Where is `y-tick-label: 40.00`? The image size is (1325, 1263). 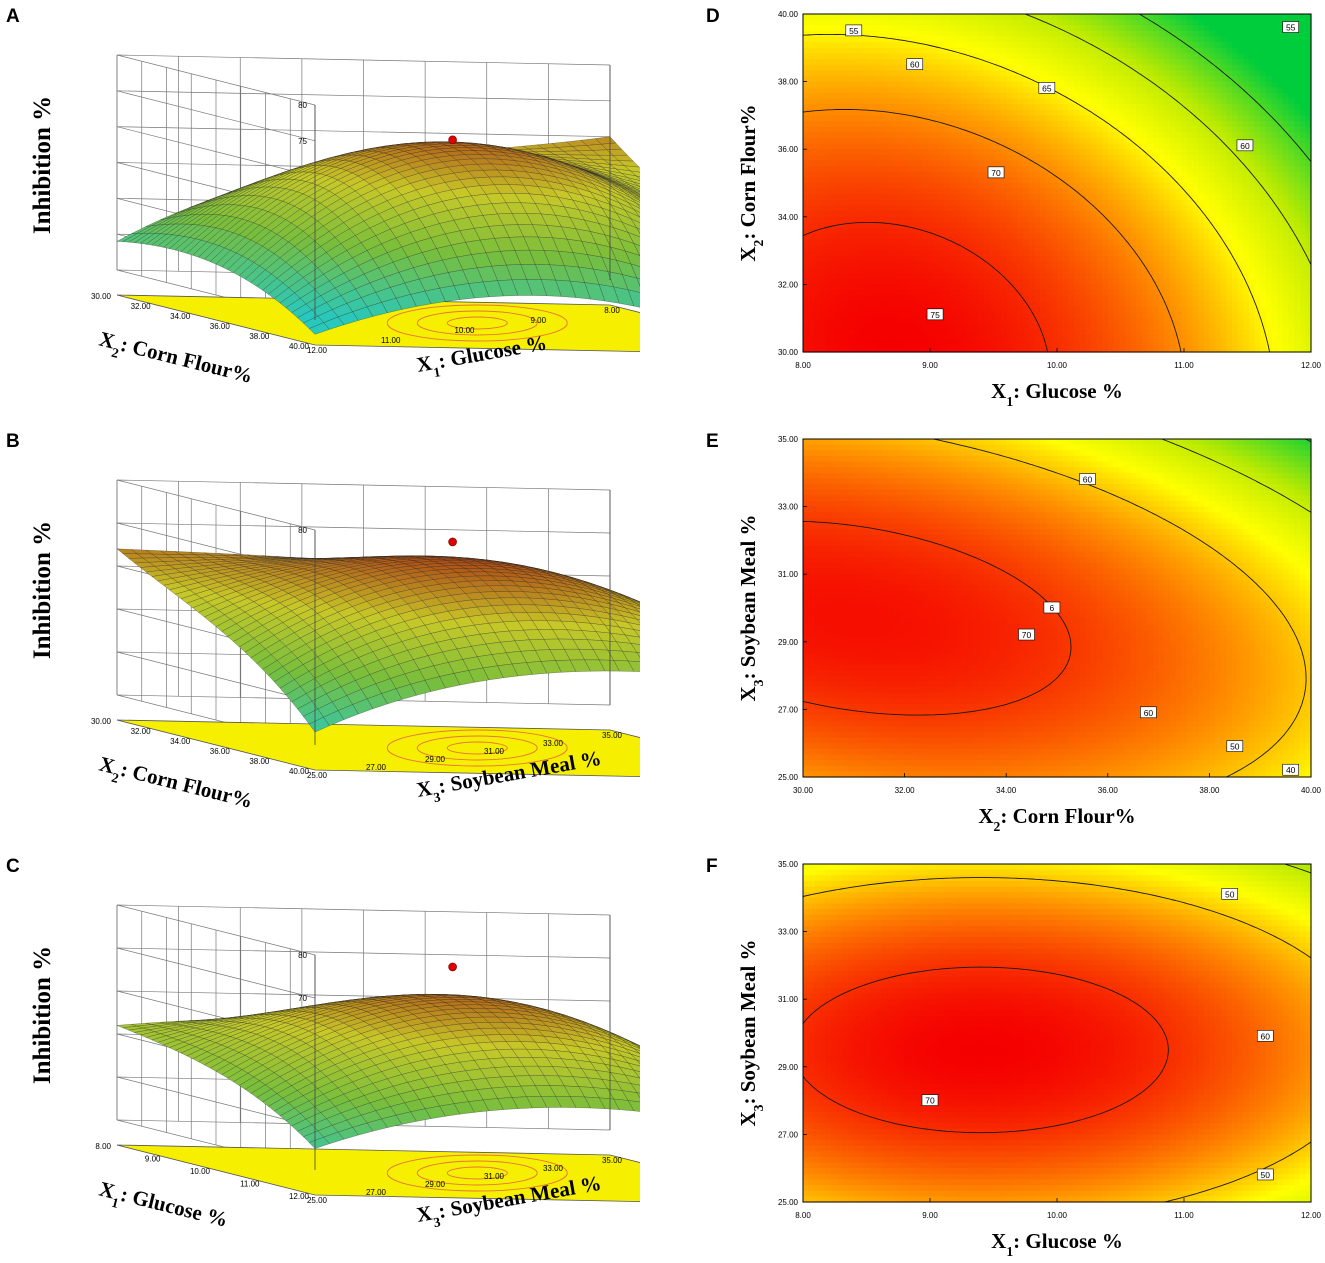 y-tick-label: 40.00 is located at coordinates (299, 771).